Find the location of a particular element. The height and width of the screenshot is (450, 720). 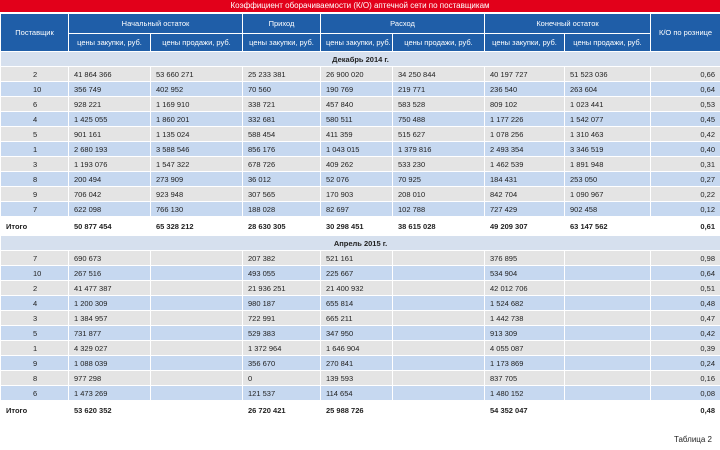

table-cell: 225 667 is located at coordinates (356, 273).